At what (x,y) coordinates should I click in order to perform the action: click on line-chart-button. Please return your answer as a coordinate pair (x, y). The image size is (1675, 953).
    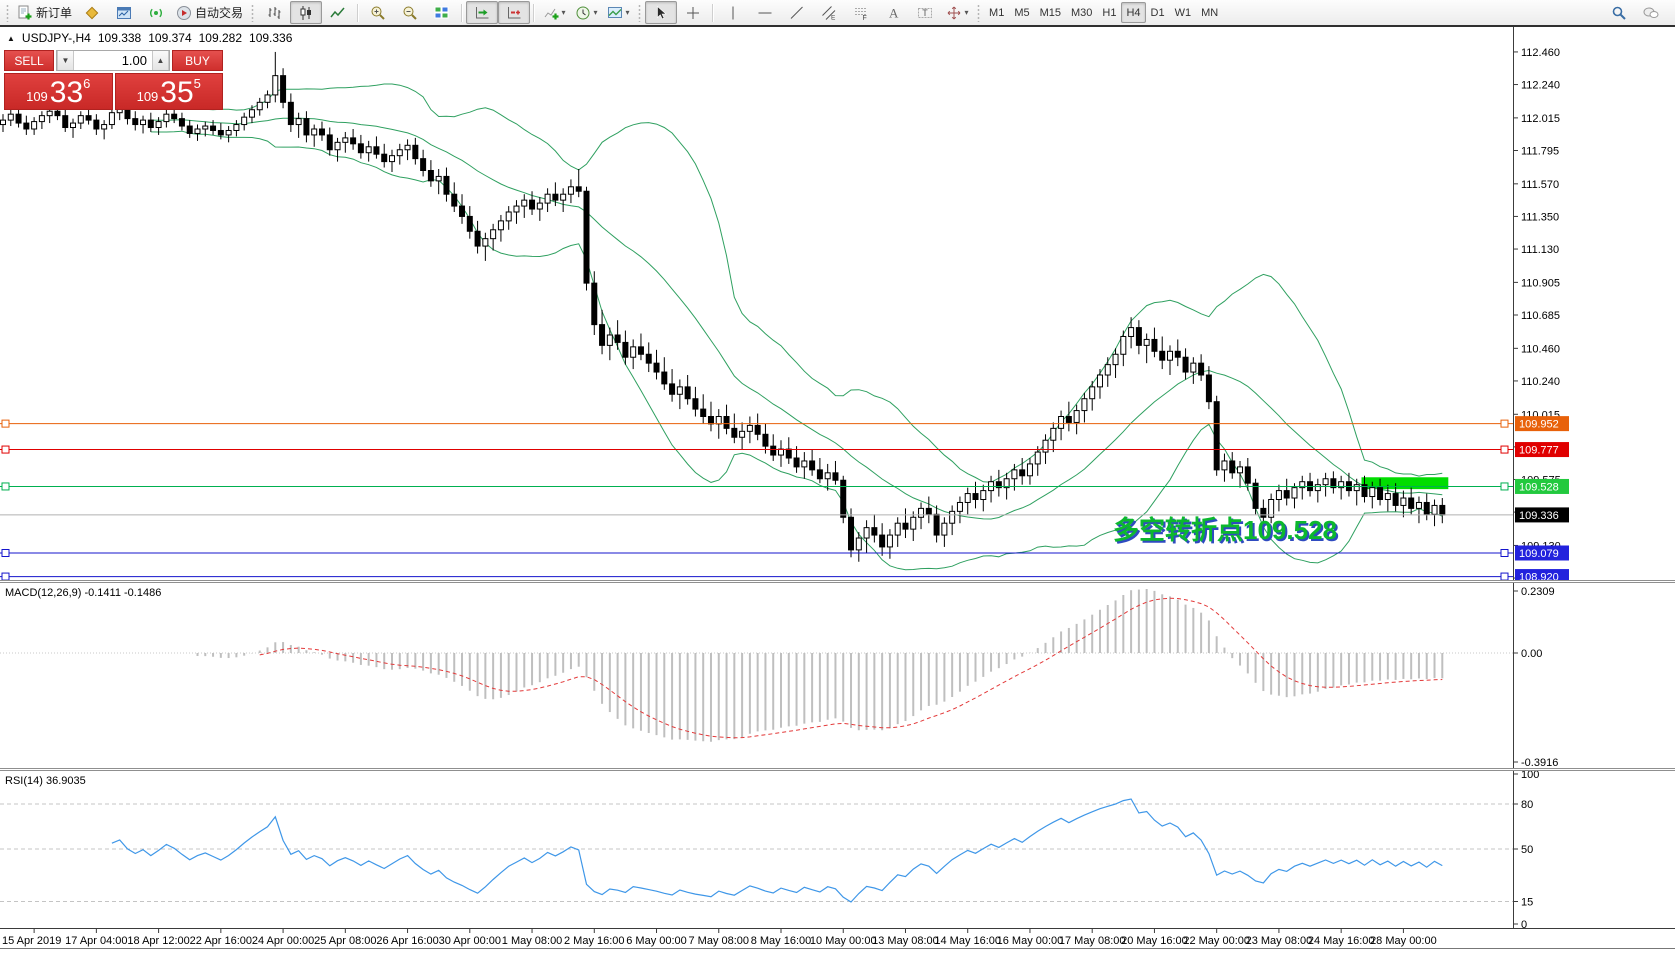
    Looking at the image, I should click on (338, 12).